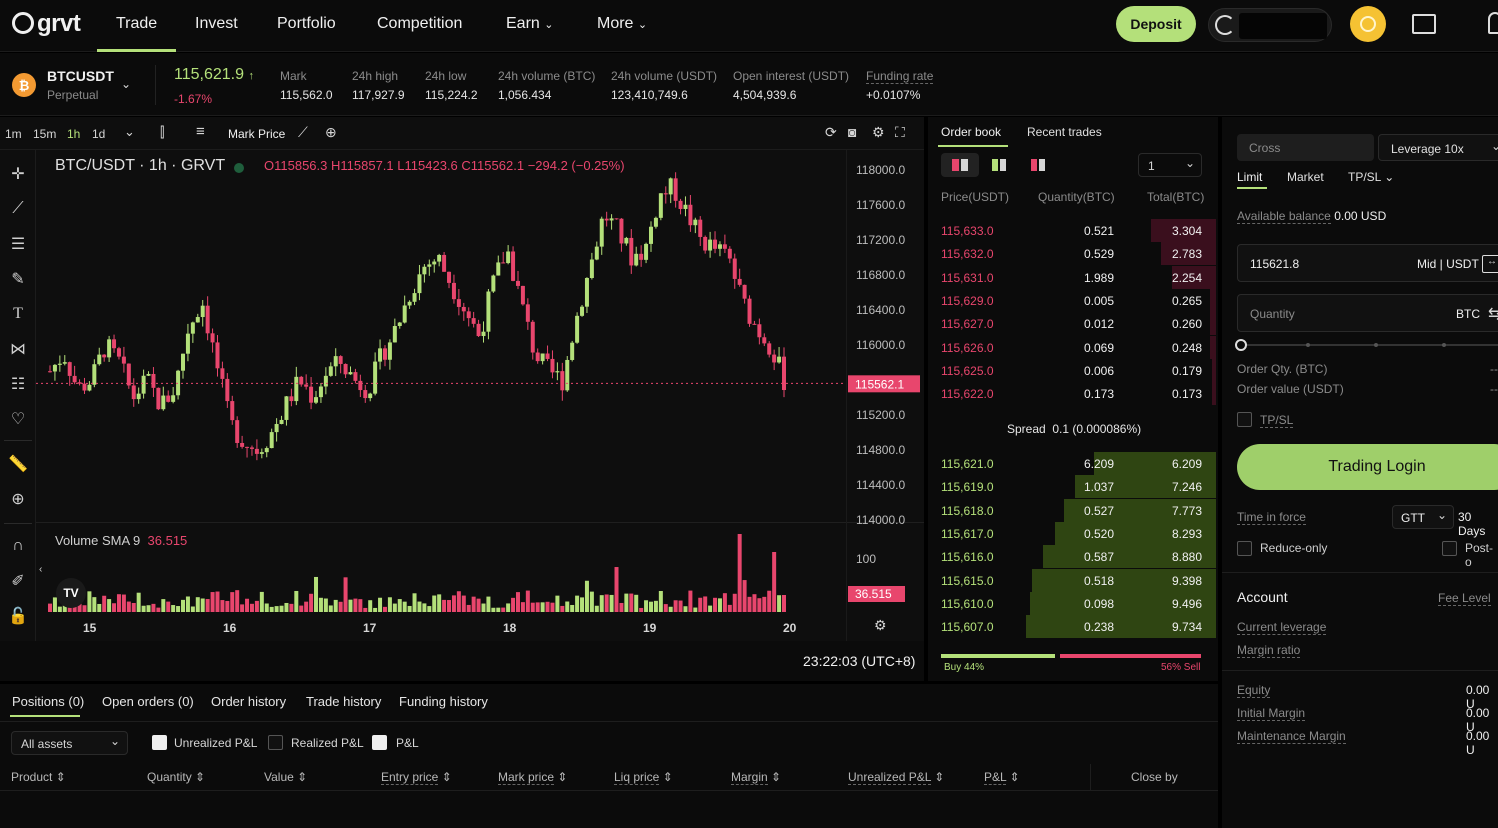 The width and height of the screenshot is (1498, 828). I want to click on avatar, so click(1368, 24).